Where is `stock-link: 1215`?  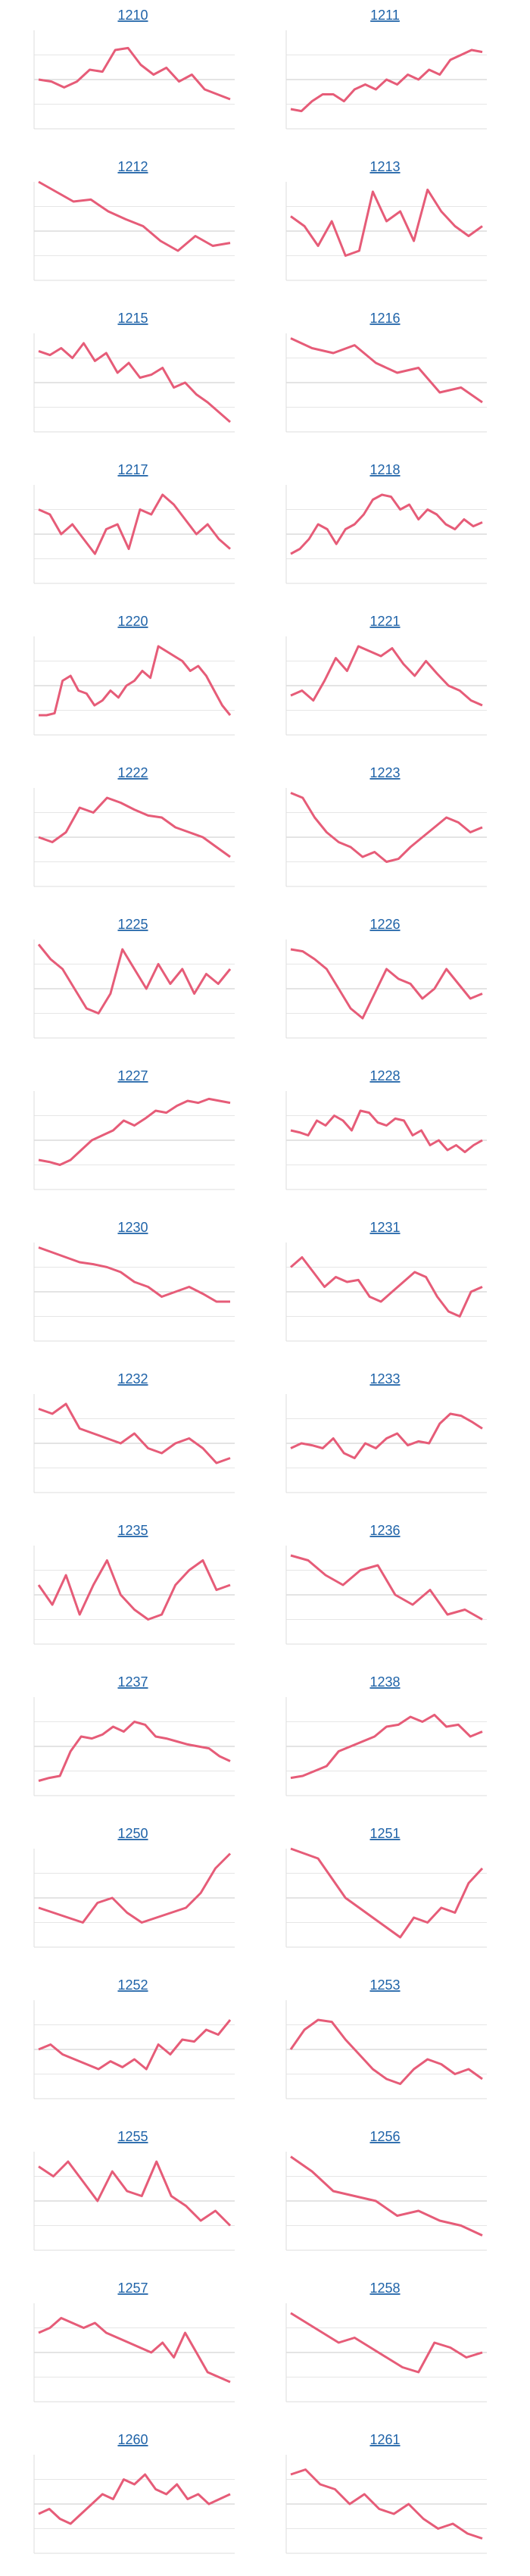
stock-link: 1215 is located at coordinates (132, 318).